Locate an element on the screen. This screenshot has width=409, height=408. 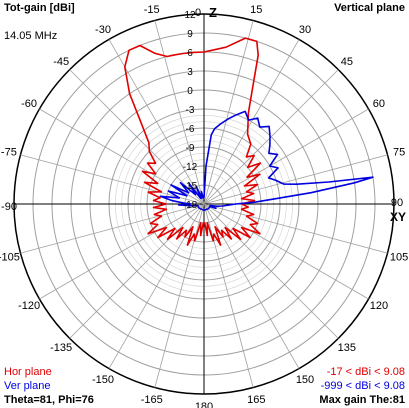
radial-tick-label: -18 is located at coordinates (190, 205).